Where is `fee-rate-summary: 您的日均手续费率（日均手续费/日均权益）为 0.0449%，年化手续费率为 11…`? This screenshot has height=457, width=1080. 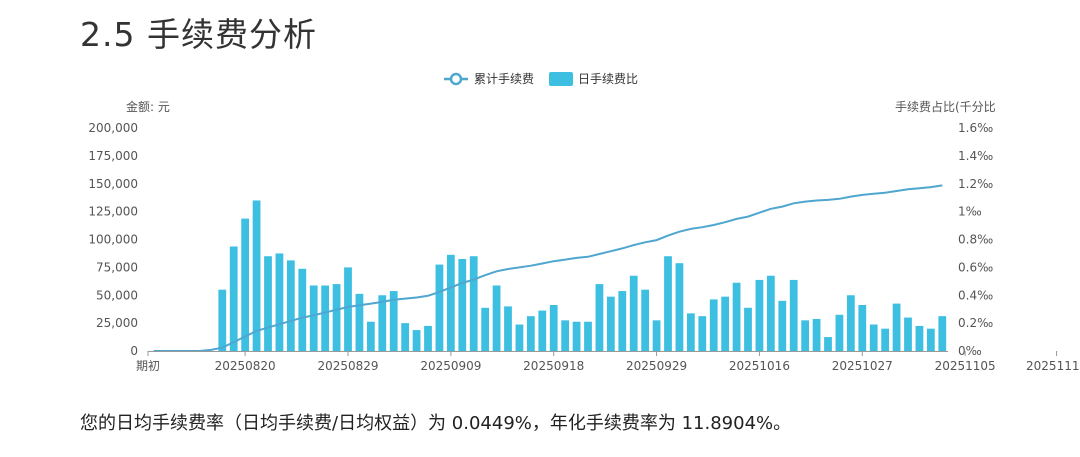
fee-rate-summary: 您的日均手续费率（日均手续费/日均权益）为 0.0449%，年化手续费率为 11… is located at coordinates (436, 423).